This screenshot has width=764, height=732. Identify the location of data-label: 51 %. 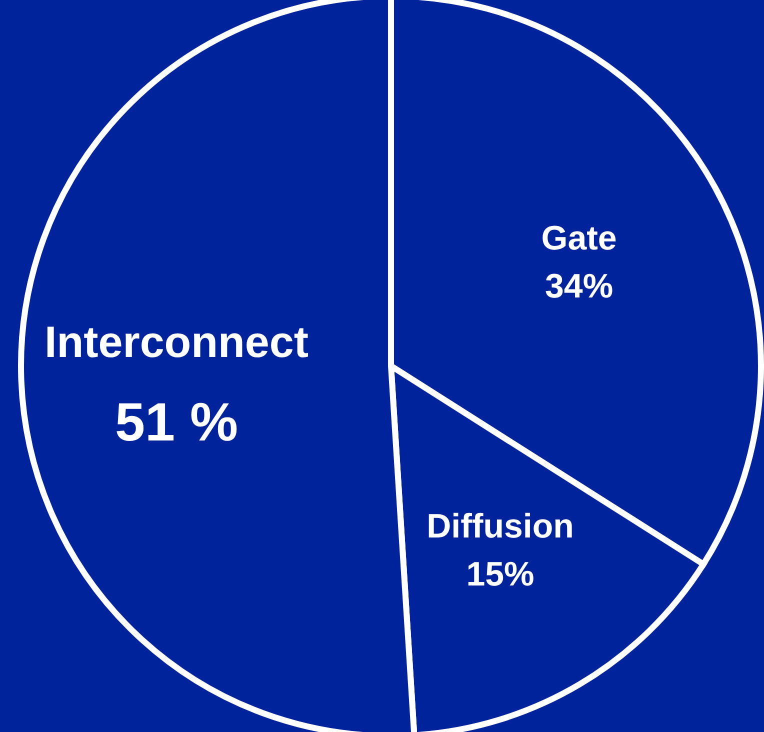
(176, 422).